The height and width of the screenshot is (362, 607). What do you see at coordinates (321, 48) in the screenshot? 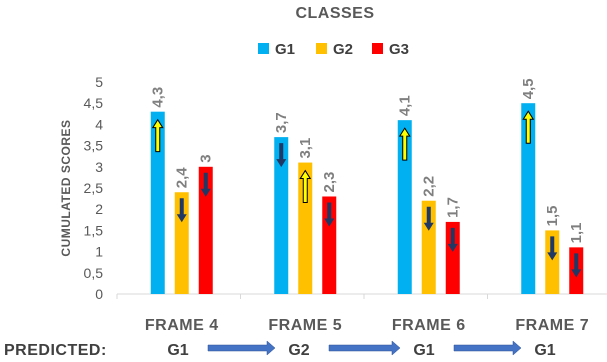
I see `legend-swatch-g2` at bounding box center [321, 48].